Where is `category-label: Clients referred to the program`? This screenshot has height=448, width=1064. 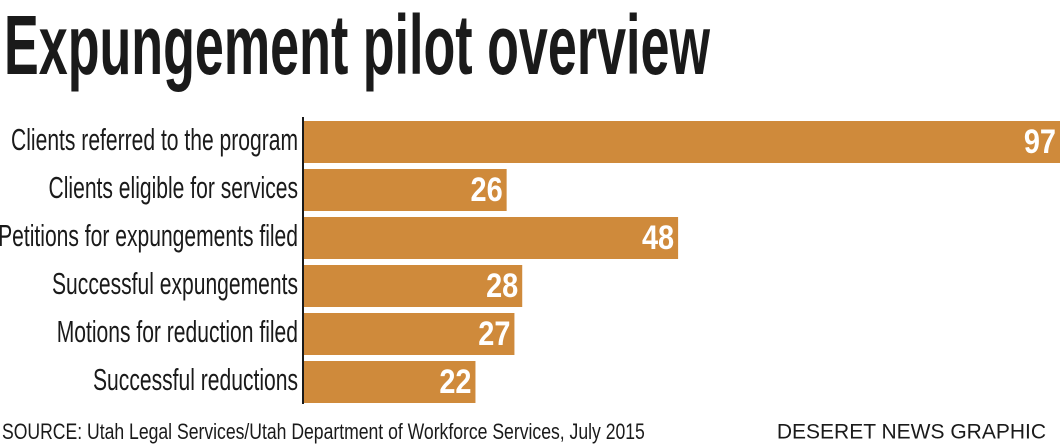 category-label: Clients referred to the program is located at coordinates (154, 139).